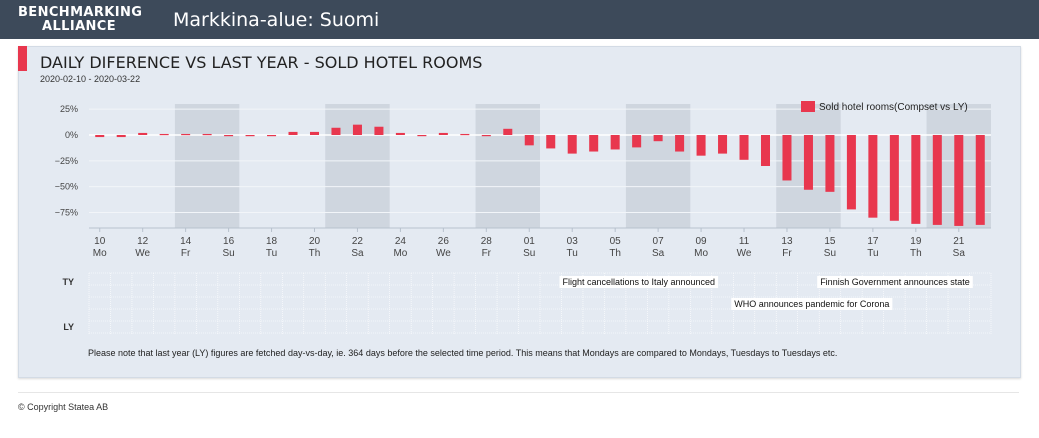 This screenshot has height=438, width=1039. What do you see at coordinates (143, 241) in the screenshot?
I see `x-tick-day: 12` at bounding box center [143, 241].